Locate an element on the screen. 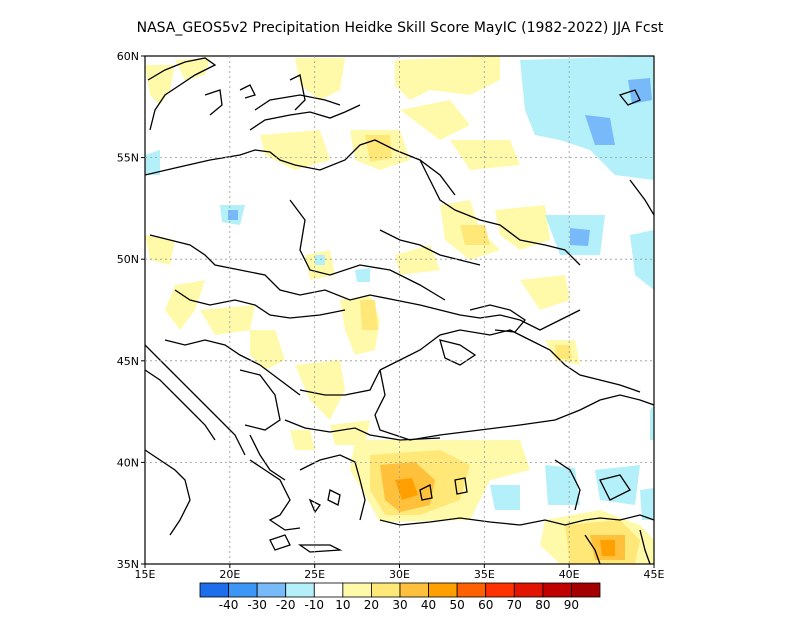  lat-tick-label: 35N is located at coordinates (128, 564).